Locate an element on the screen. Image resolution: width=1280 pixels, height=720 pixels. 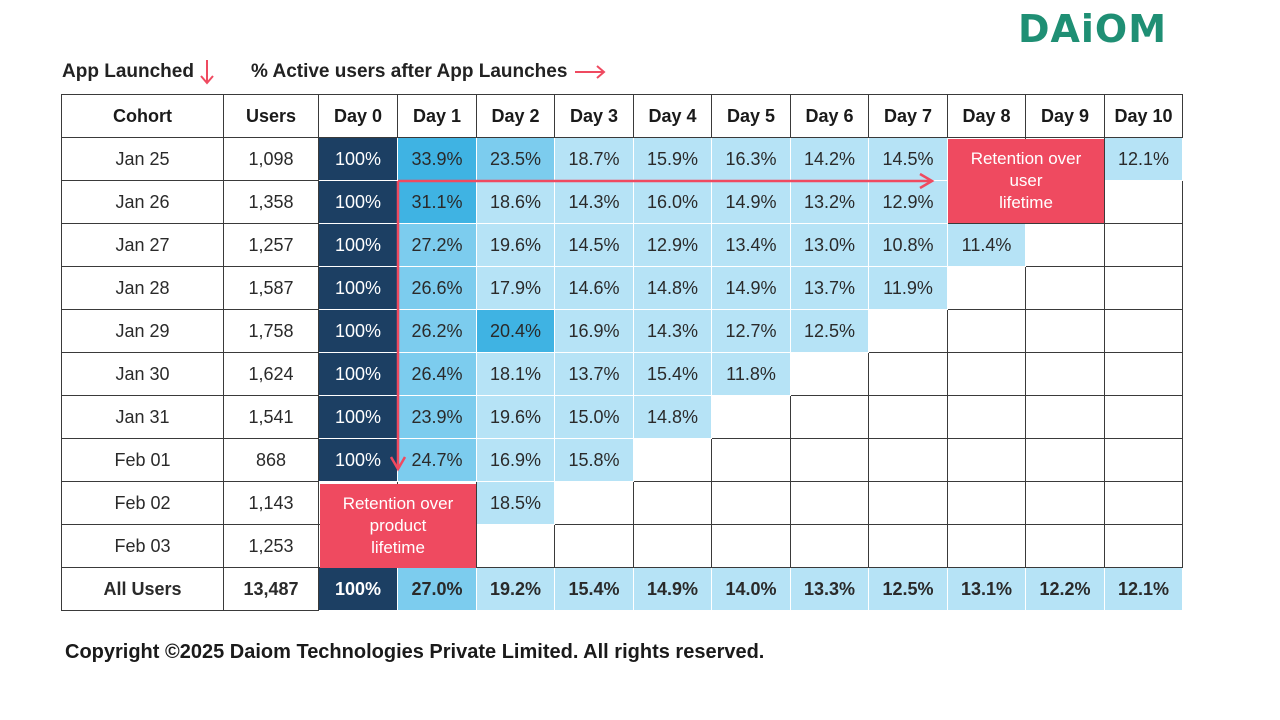
retention-cell: 13.3% is located at coordinates (829, 589).